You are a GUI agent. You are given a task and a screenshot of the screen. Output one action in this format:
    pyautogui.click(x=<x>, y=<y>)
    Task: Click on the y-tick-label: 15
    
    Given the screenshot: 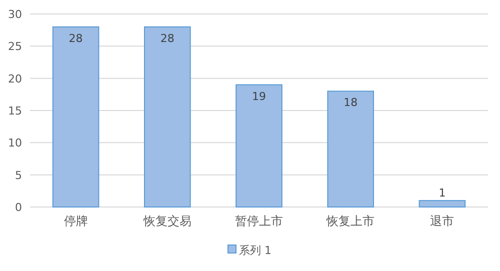 What is the action you would take?
    pyautogui.click(x=15, y=111)
    